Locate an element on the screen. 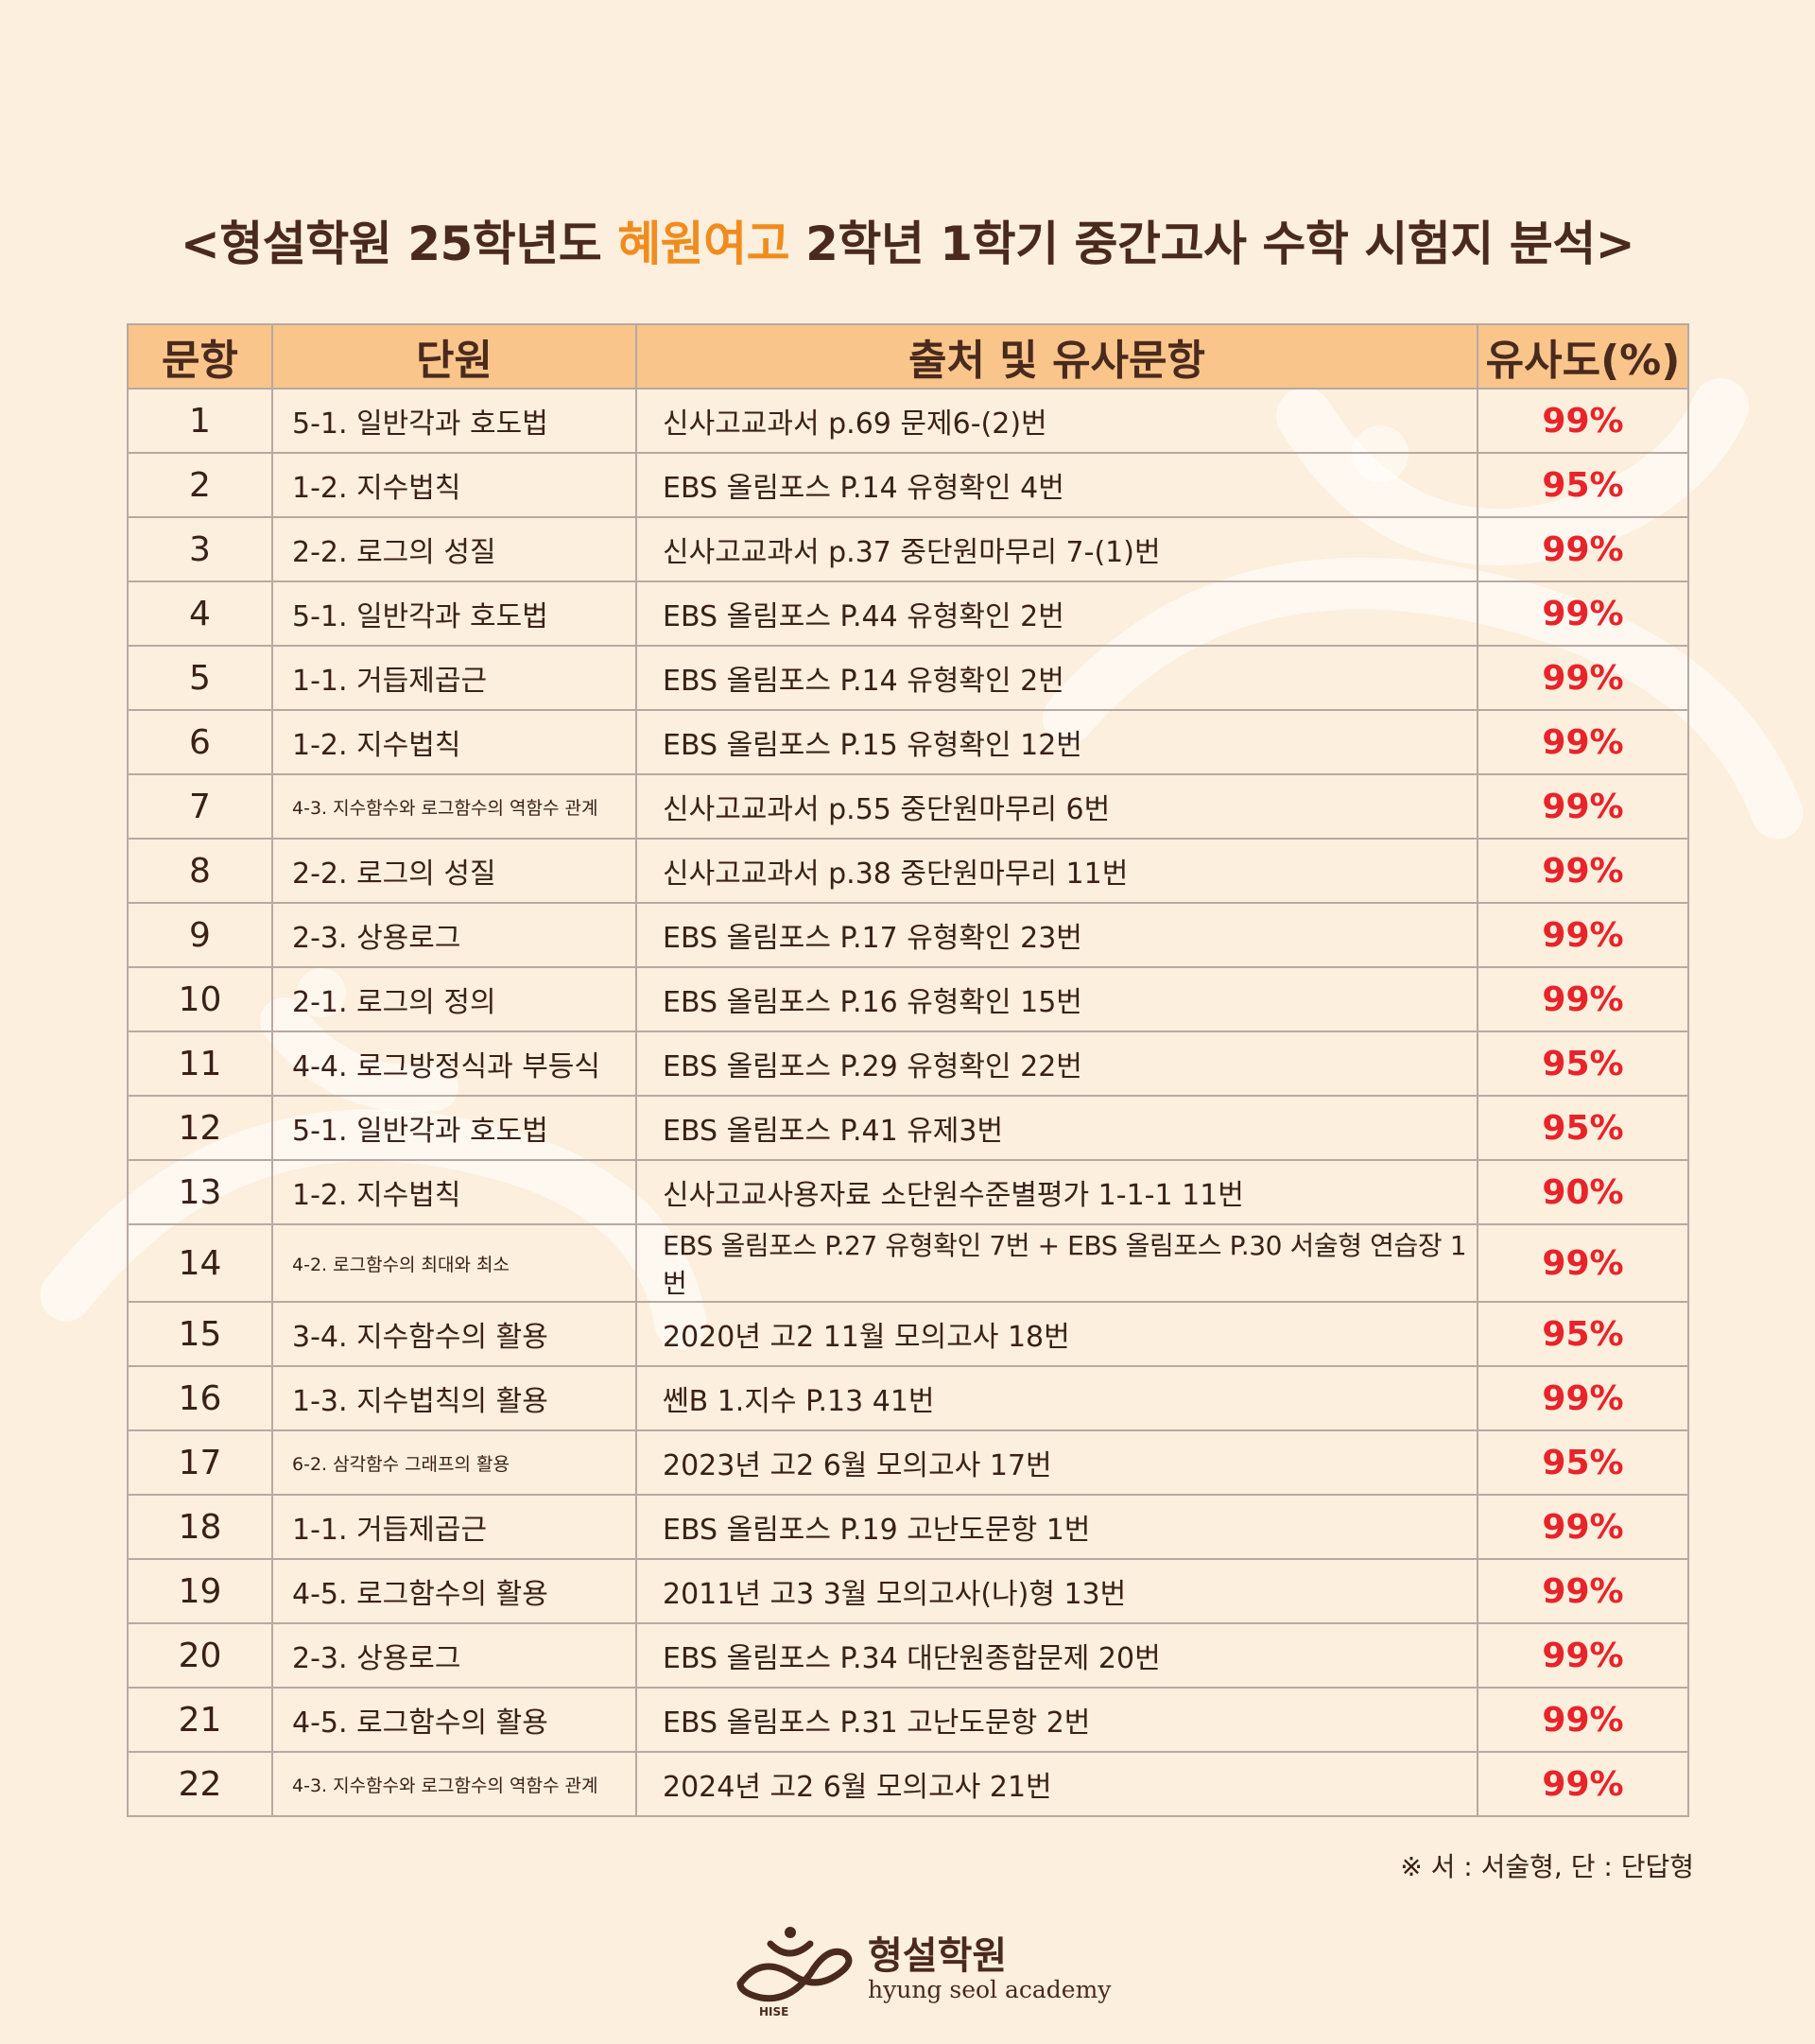  row-source: EBS 올림포스 P.15 유형확인 12번 is located at coordinates (1056, 742).